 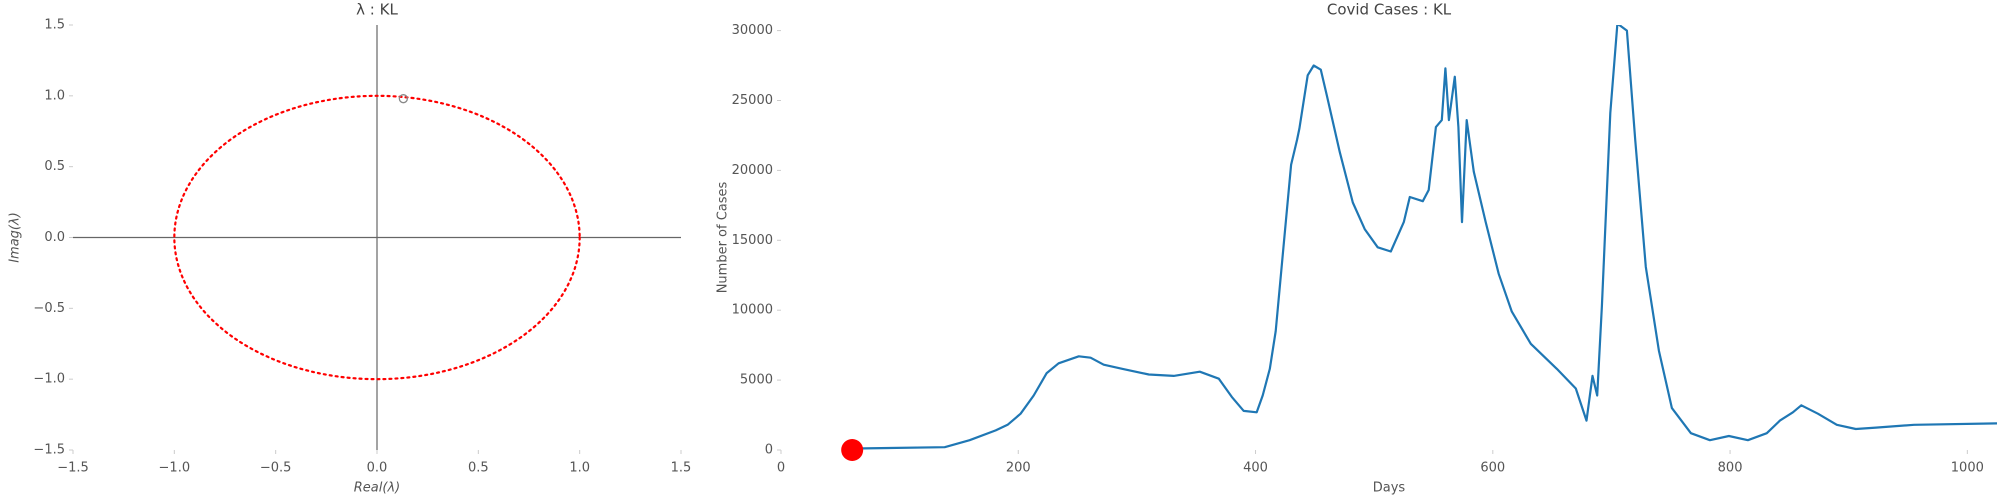 I want to click on x-axis-label: Real(λ), so click(x=377, y=488).